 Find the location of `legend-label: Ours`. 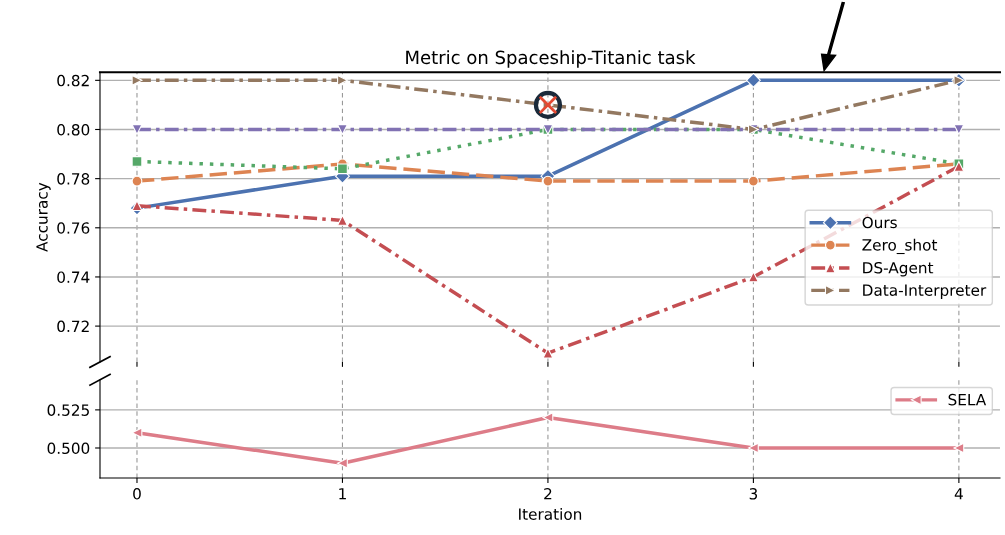

legend-label: Ours is located at coordinates (879, 222).